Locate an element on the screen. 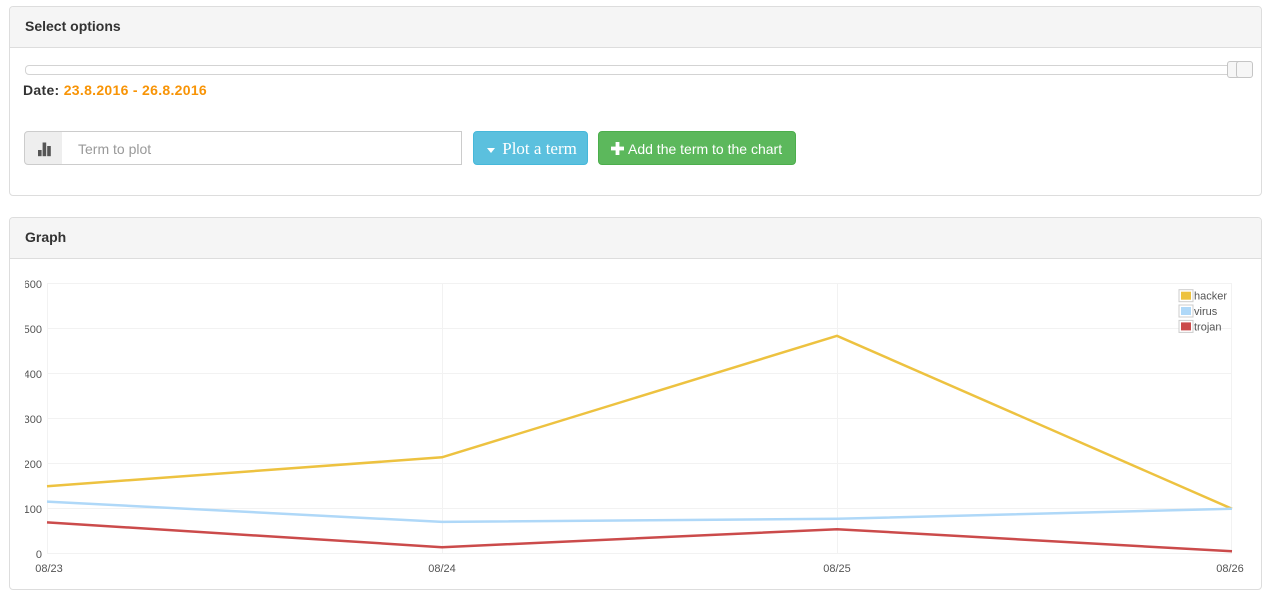  svg-text: 200 is located at coordinates (33, 465).